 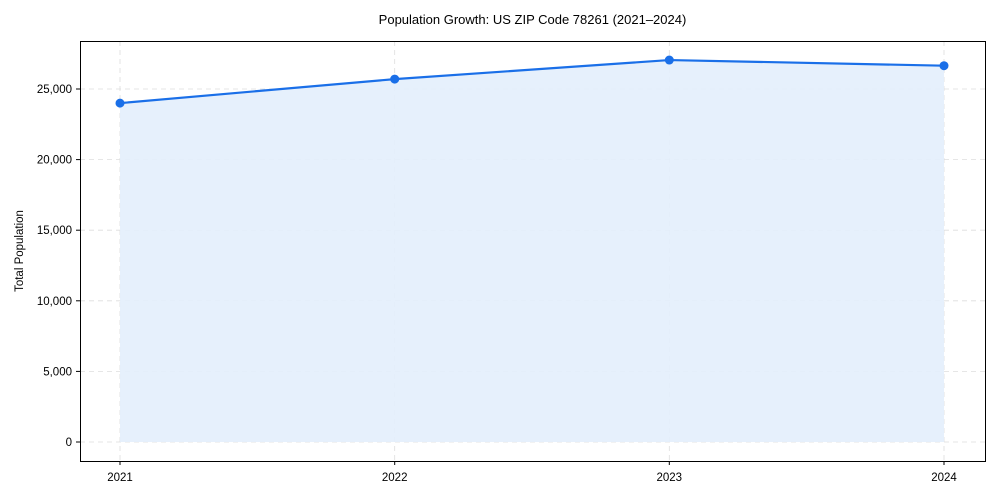 What do you see at coordinates (54, 302) in the screenshot?
I see `y-tick-label: 10,000` at bounding box center [54, 302].